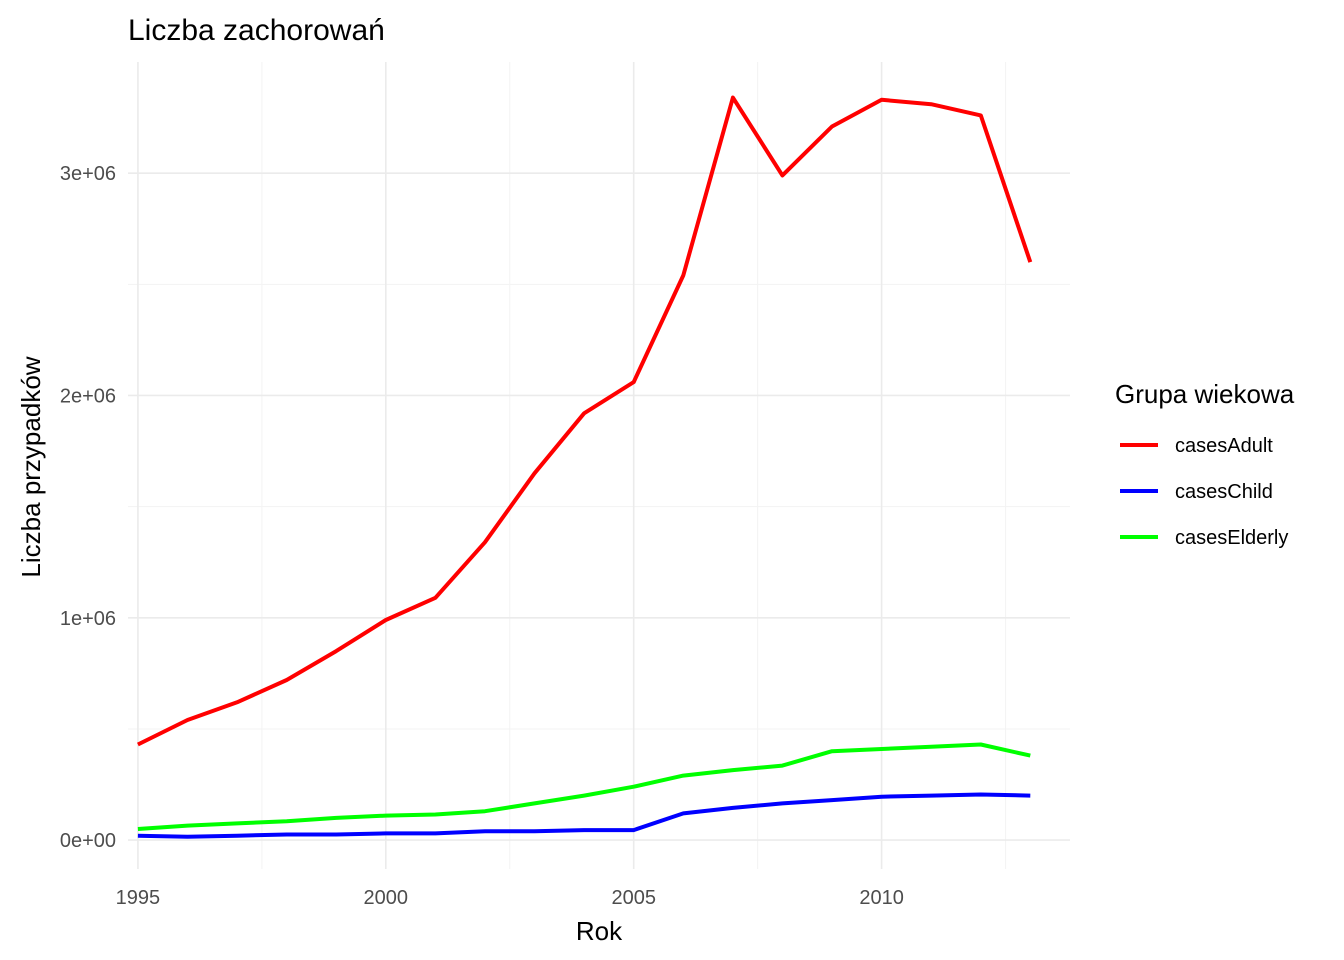 This screenshot has width=1344, height=960. Describe the element at coordinates (31, 466) in the screenshot. I see `y-axis-title: Liczba przypadków` at that location.